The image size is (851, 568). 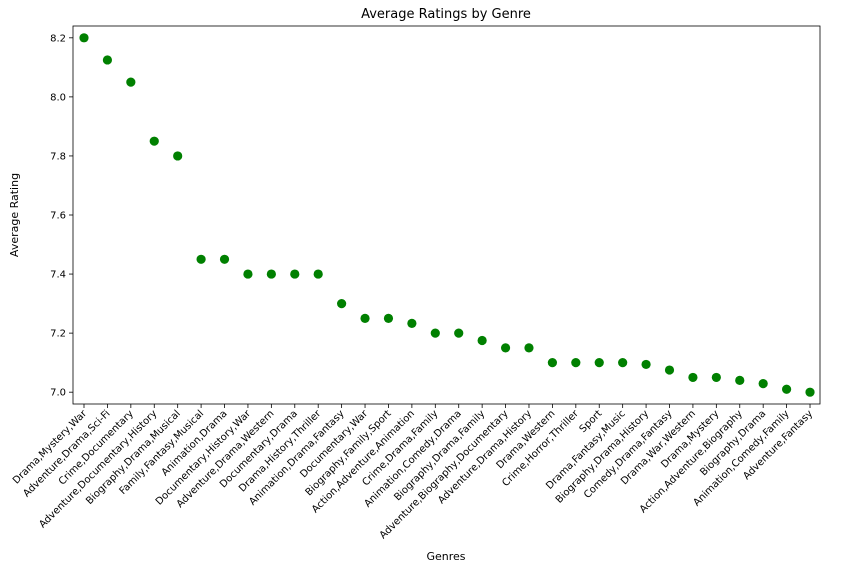 I want to click on y-tick-label-6: 8.2, so click(x=58, y=38).